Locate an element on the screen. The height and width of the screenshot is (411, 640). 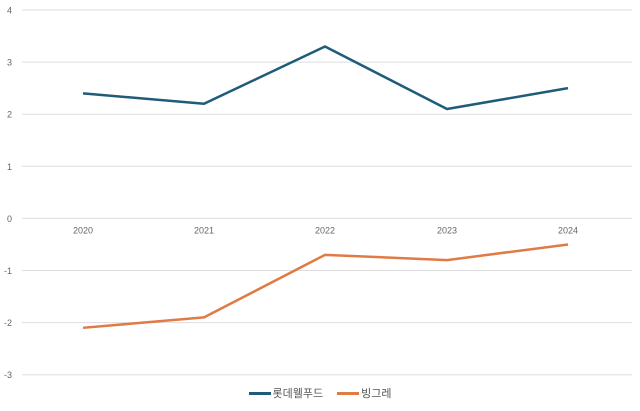
svg-text: 2022 is located at coordinates (325, 230).